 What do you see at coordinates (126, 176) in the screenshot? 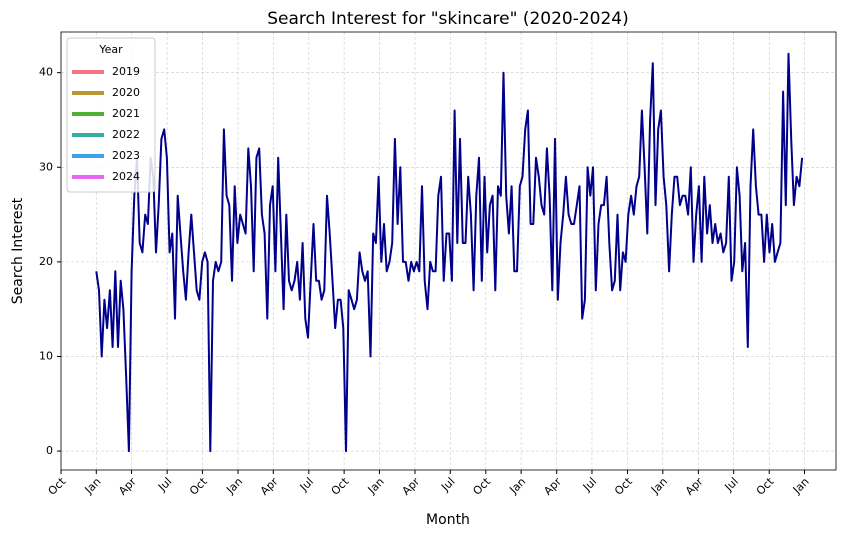
I see `legend-label: 2024` at bounding box center [126, 176].